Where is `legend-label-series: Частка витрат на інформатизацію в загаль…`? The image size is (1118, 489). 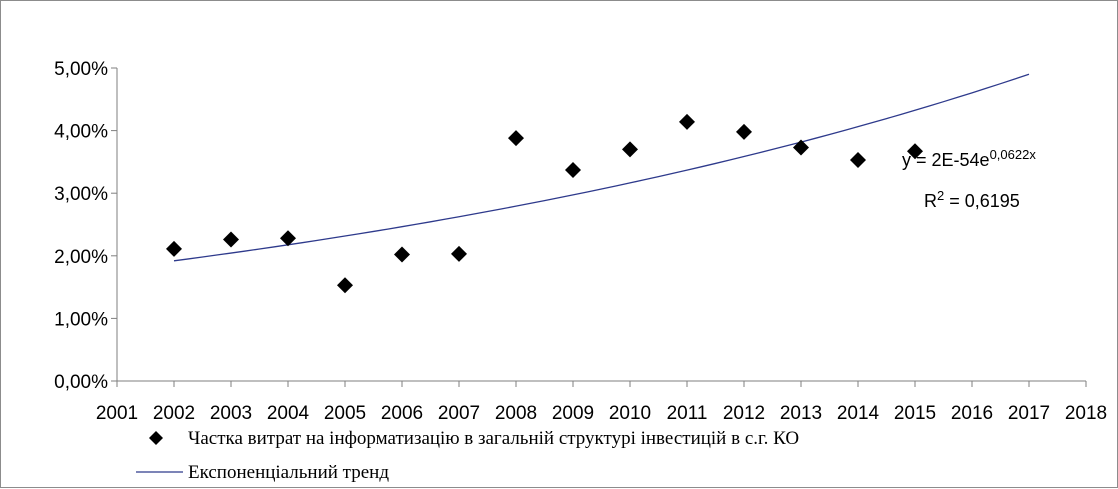
legend-label-series: Частка витрат на інформатизацію в загаль… is located at coordinates (493, 438).